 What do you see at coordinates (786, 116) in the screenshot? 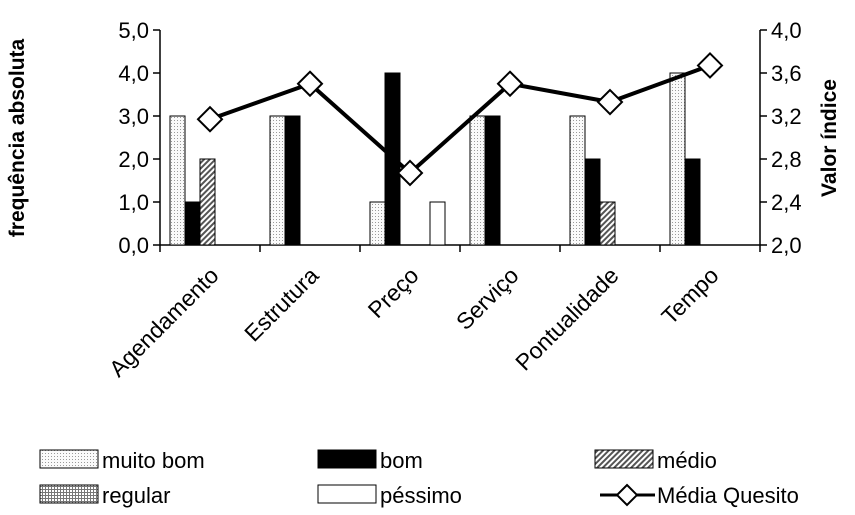
I see `y2-tick-label: 3,2` at bounding box center [786, 116].